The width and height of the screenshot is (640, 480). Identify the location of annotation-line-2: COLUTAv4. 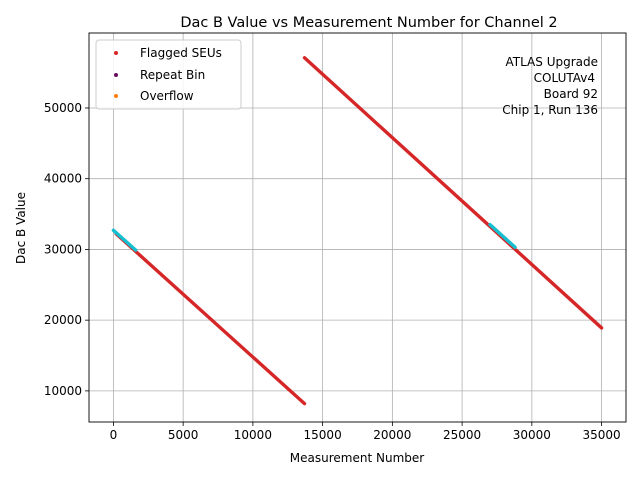
(564, 78).